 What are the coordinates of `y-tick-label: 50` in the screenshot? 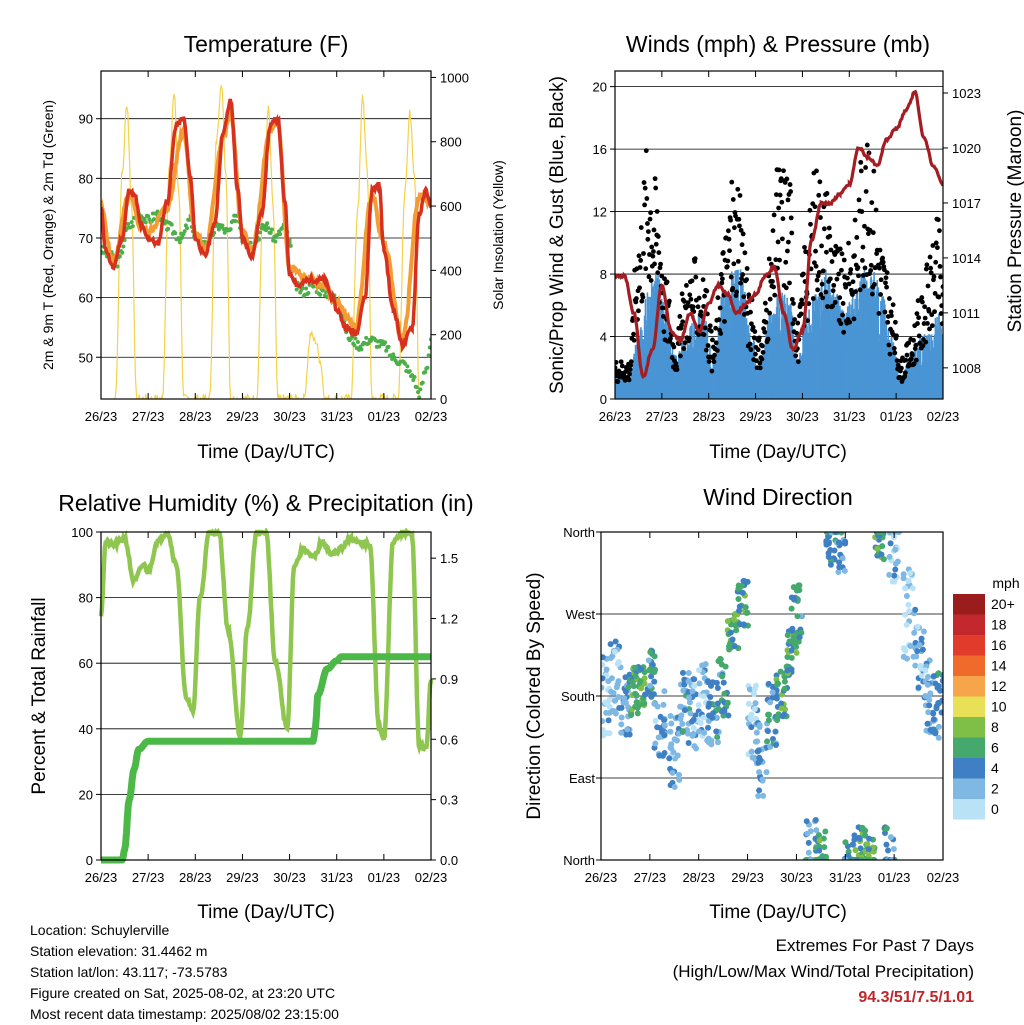 It's located at (86, 357).